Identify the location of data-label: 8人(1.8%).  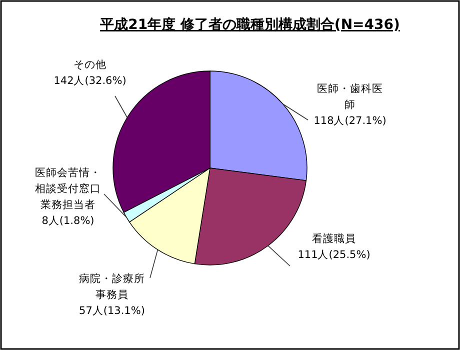
(68, 221).